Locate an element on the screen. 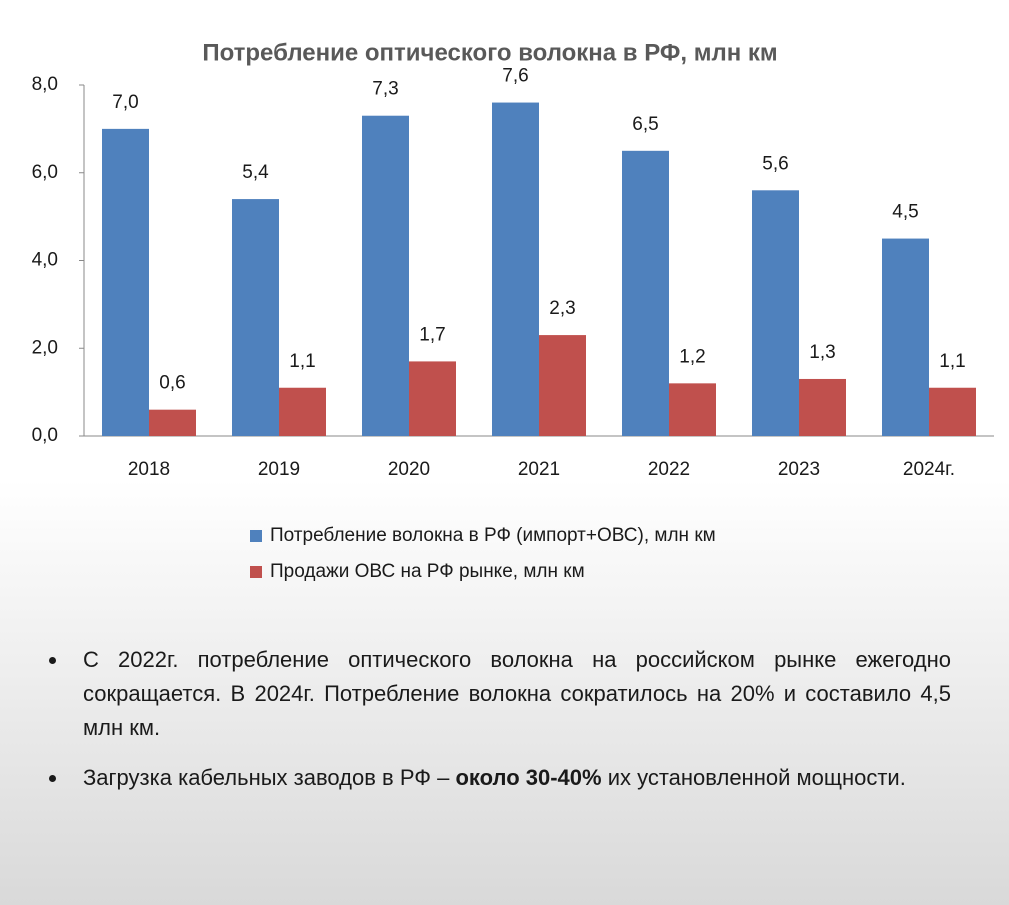 The width and height of the screenshot is (1009, 905). value-label: 1,7 is located at coordinates (432, 334).